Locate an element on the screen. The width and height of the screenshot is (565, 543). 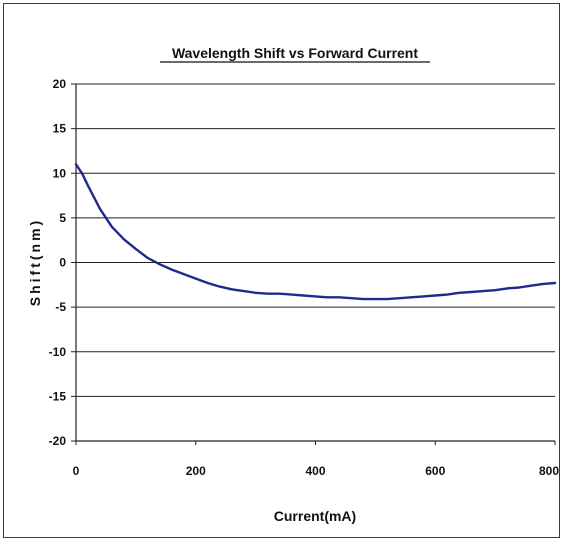
y-tick-label: -15 is located at coordinates (58, 396).